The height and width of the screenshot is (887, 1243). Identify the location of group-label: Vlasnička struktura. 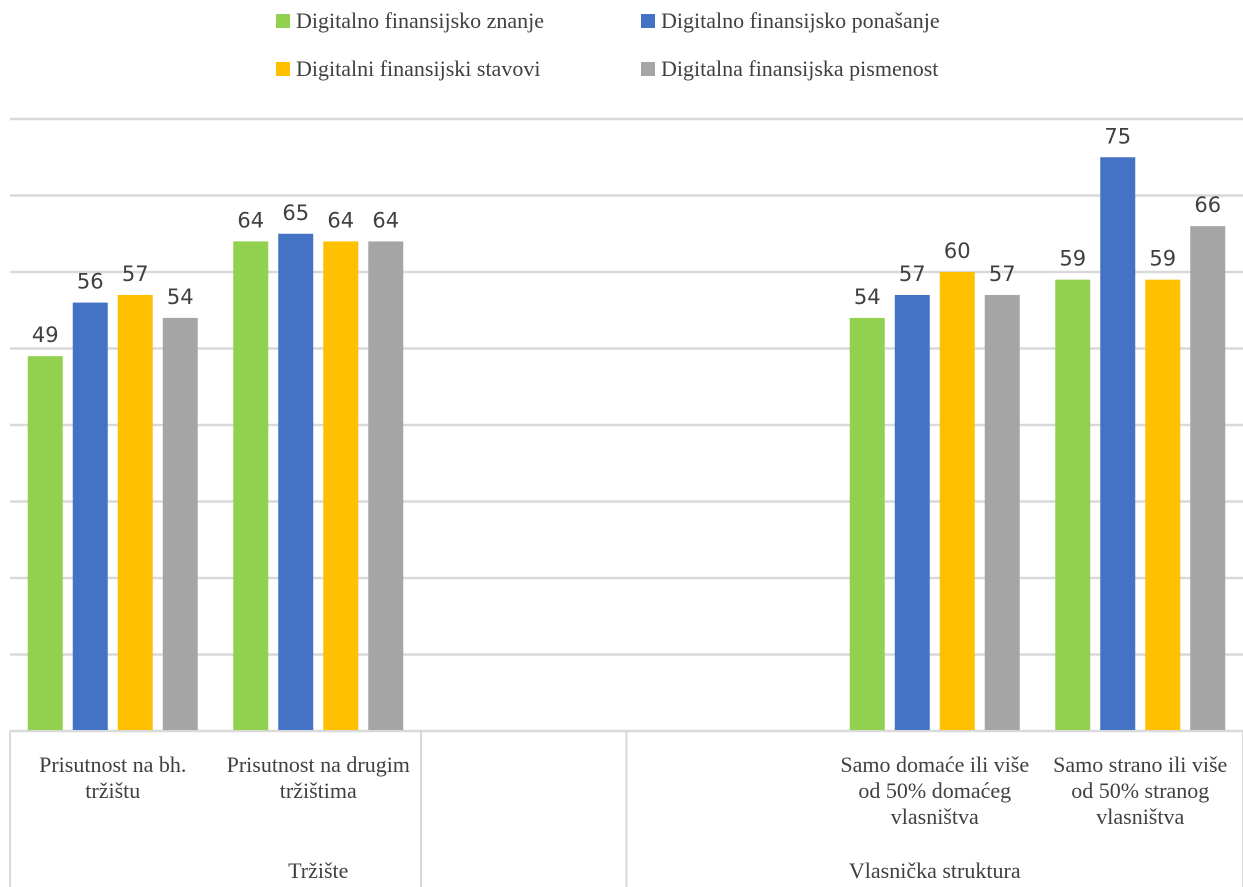
(935, 870).